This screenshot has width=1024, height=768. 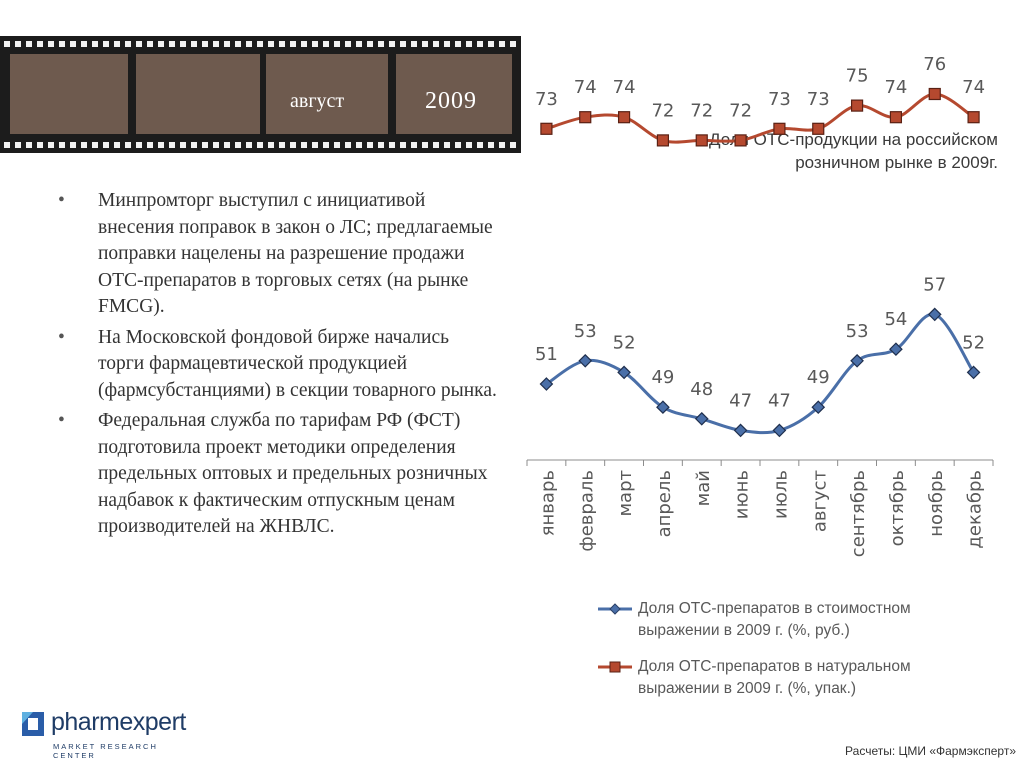 I want to click on logo-mark-icon, so click(x=33, y=724).